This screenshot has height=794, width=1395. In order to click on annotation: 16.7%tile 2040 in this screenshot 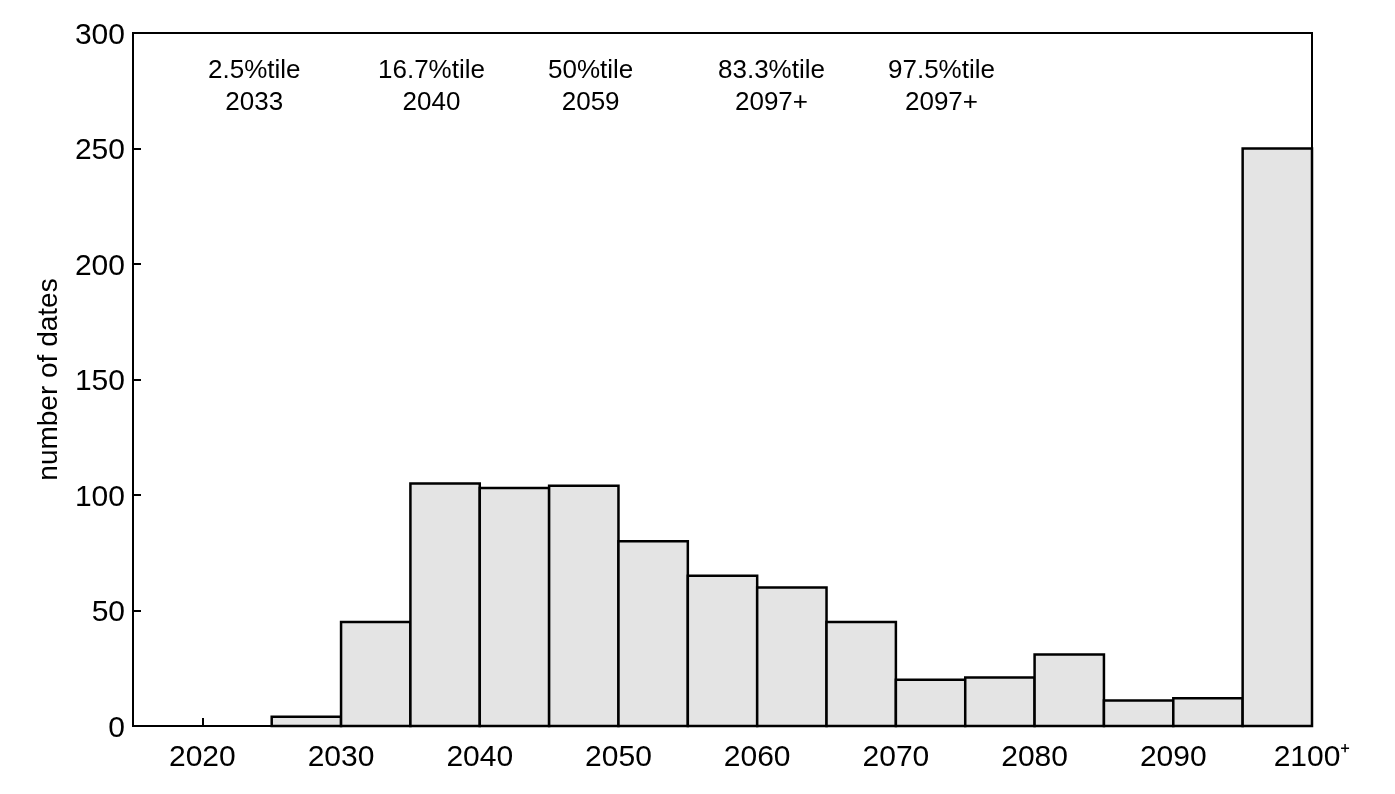, I will do `click(431, 85)`.